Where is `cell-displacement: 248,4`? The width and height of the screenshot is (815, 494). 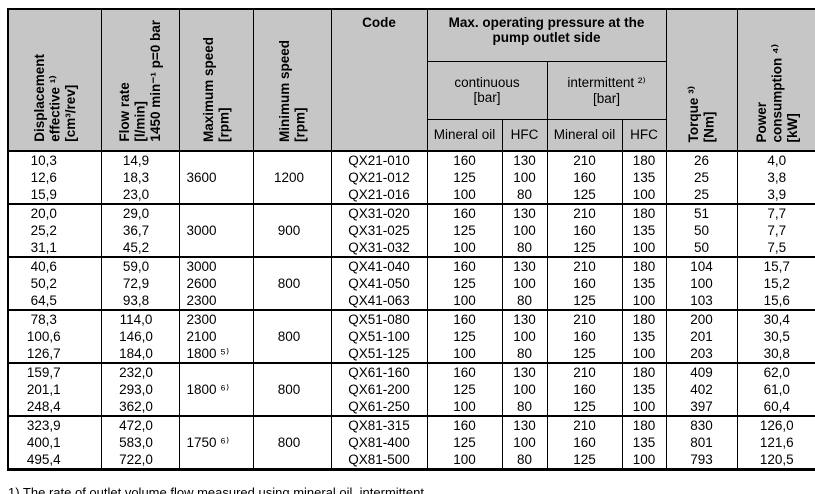
cell-displacement: 248,4 is located at coordinates (54, 407).